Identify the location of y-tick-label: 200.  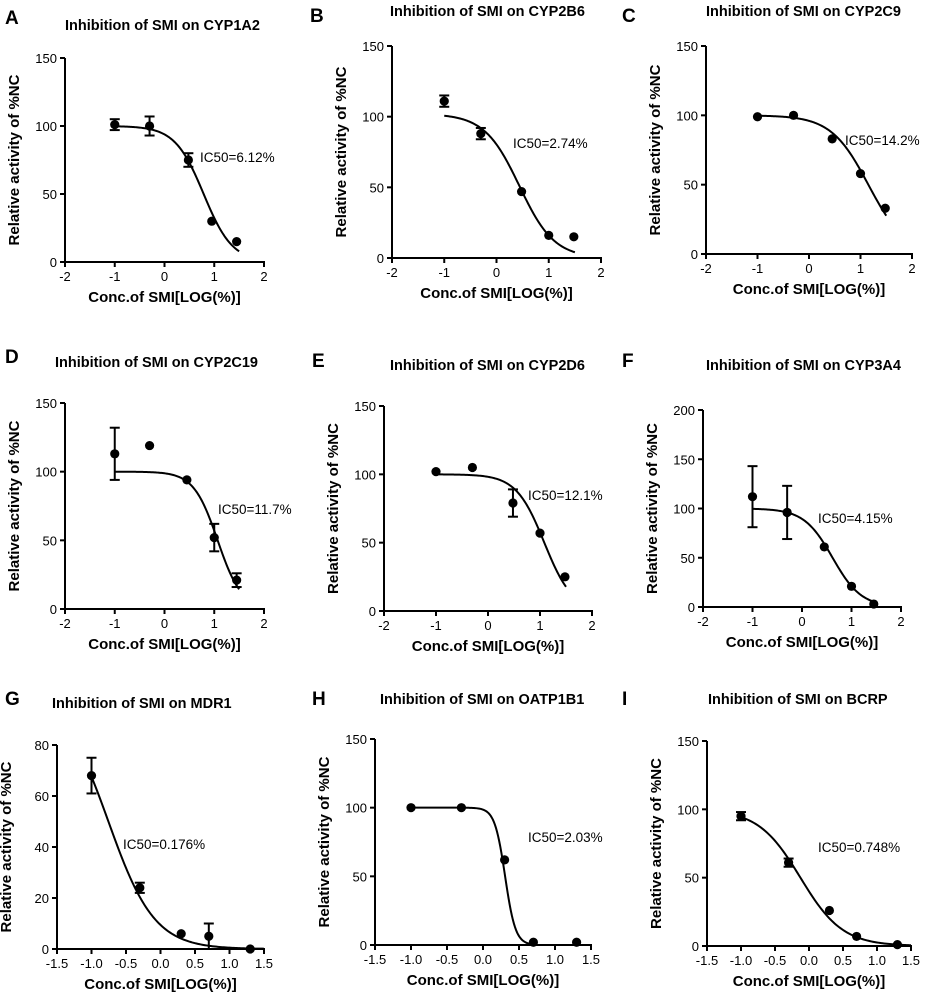
(684, 410).